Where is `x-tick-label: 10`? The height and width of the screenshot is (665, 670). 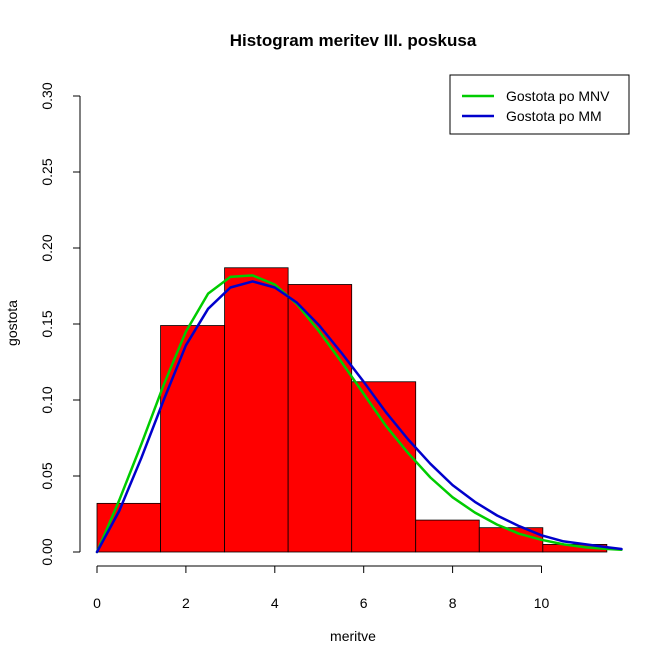
x-tick-label: 10 is located at coordinates (542, 603).